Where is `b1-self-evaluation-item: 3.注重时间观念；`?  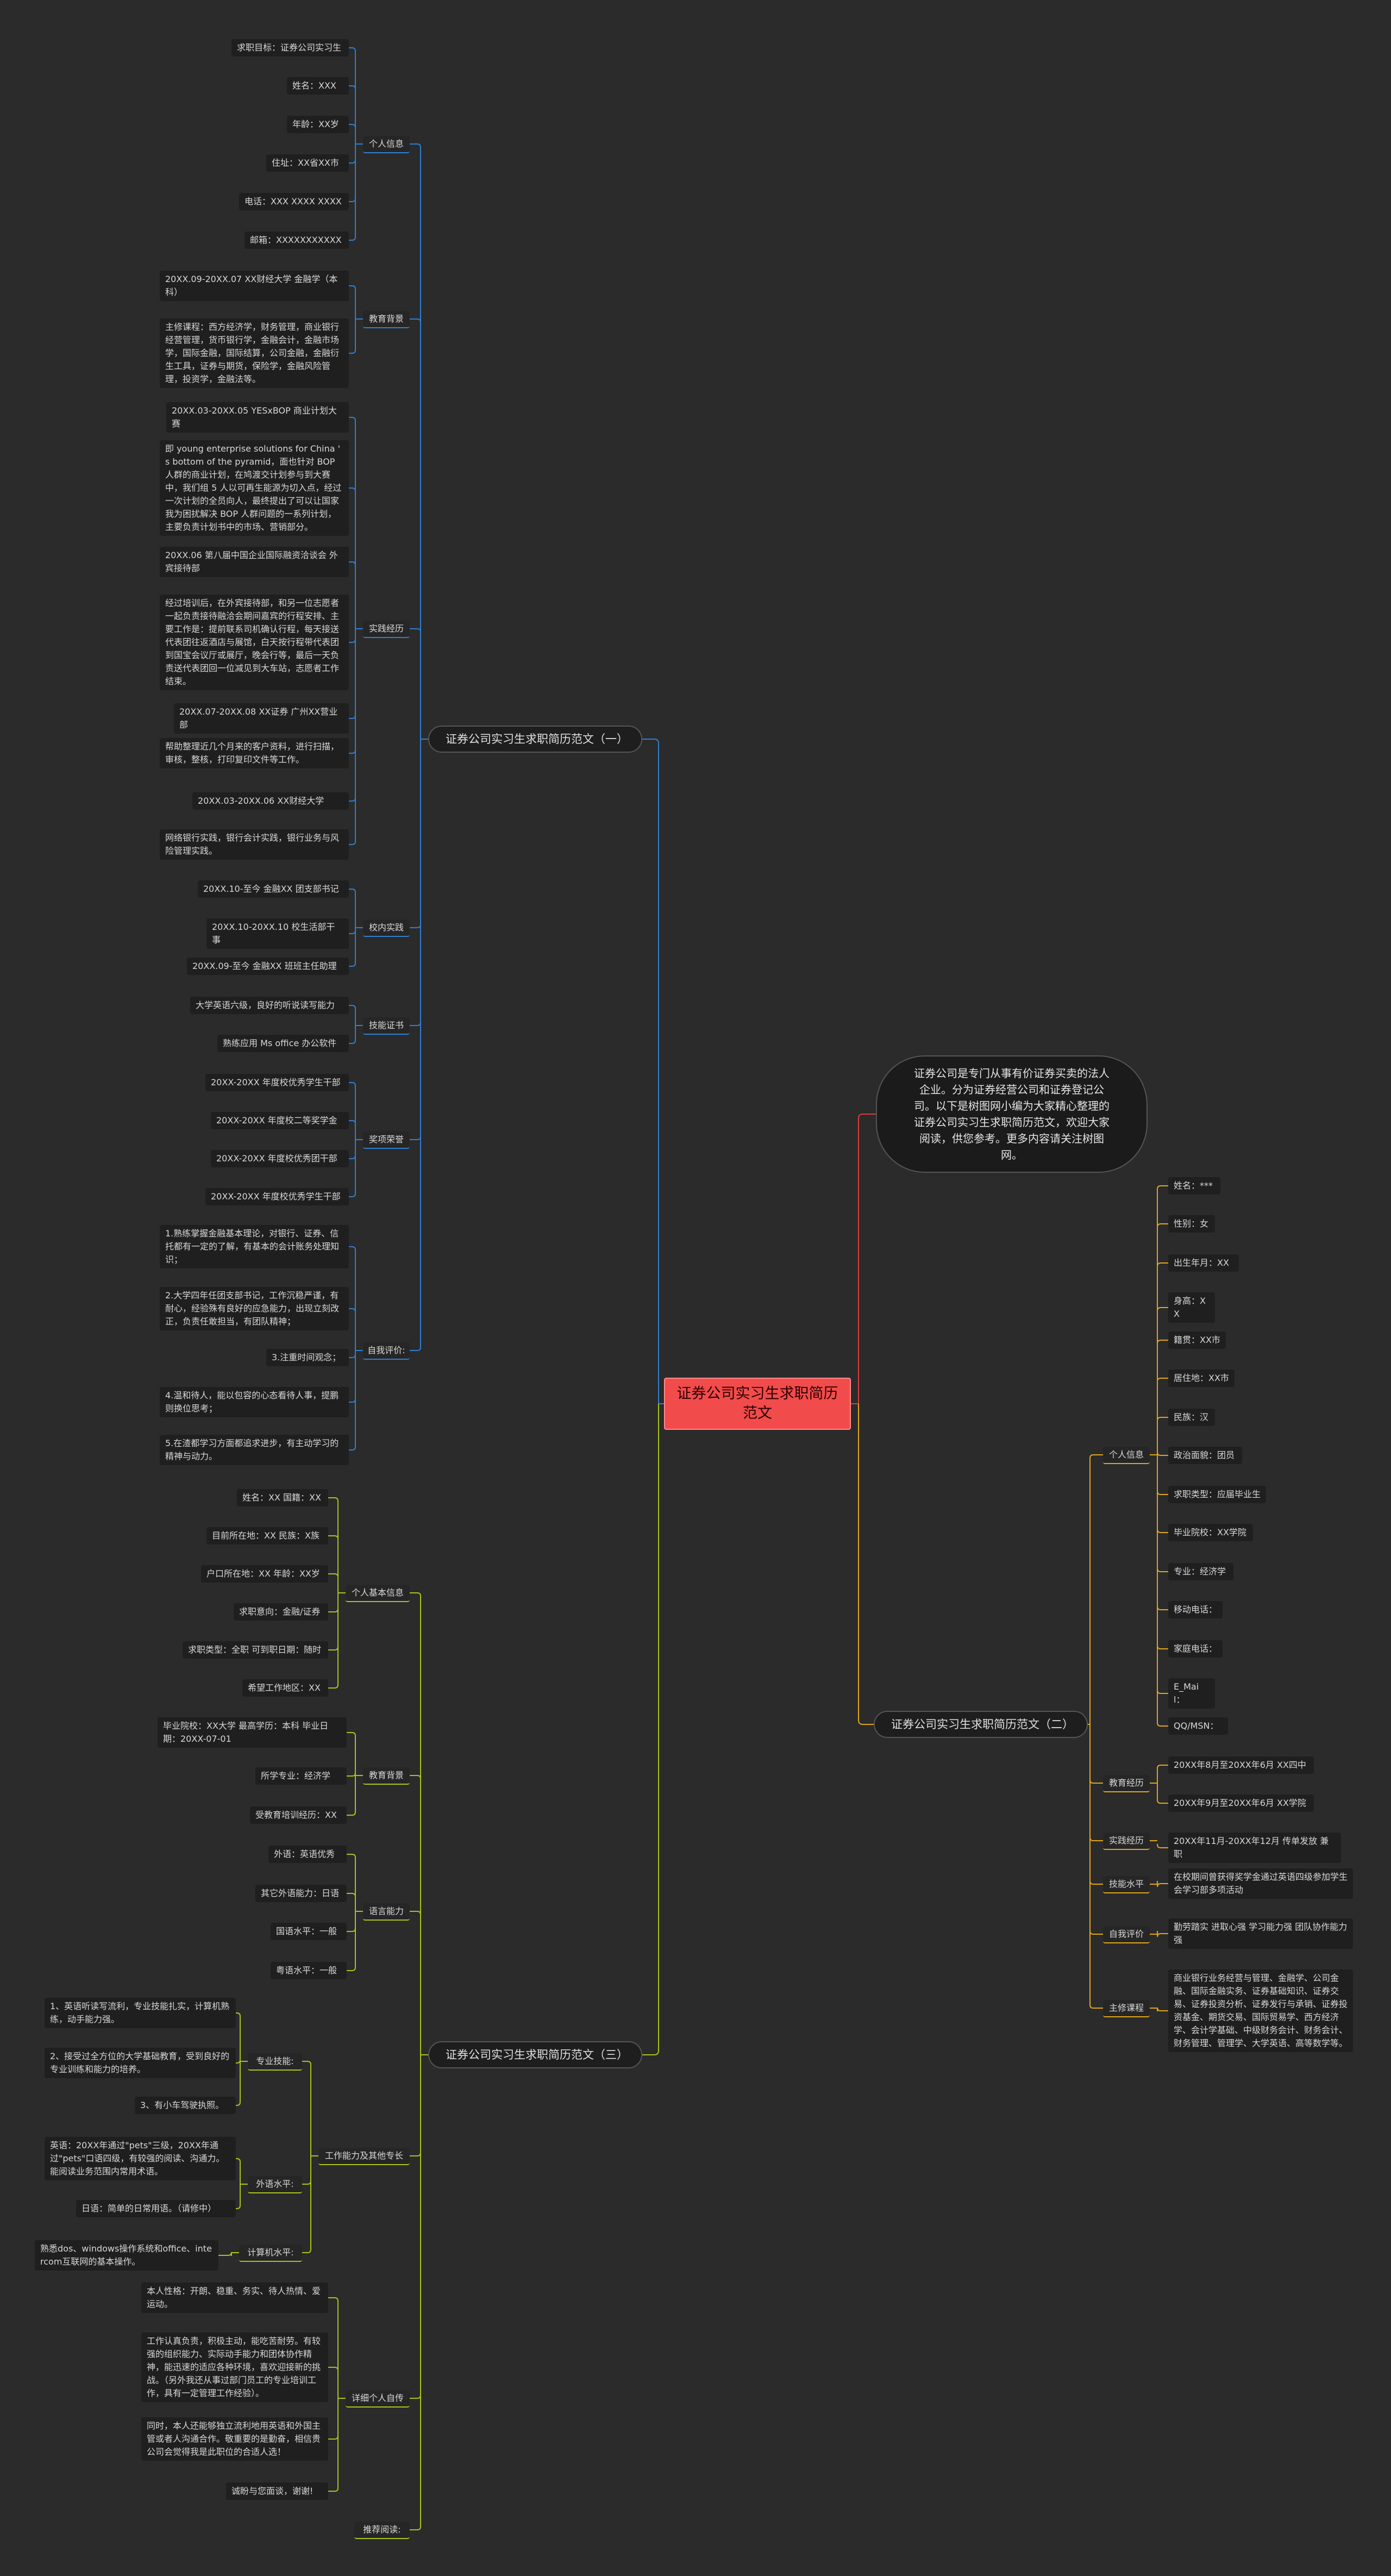 b1-self-evaluation-item: 3.注重时间观念； is located at coordinates (307, 1357).